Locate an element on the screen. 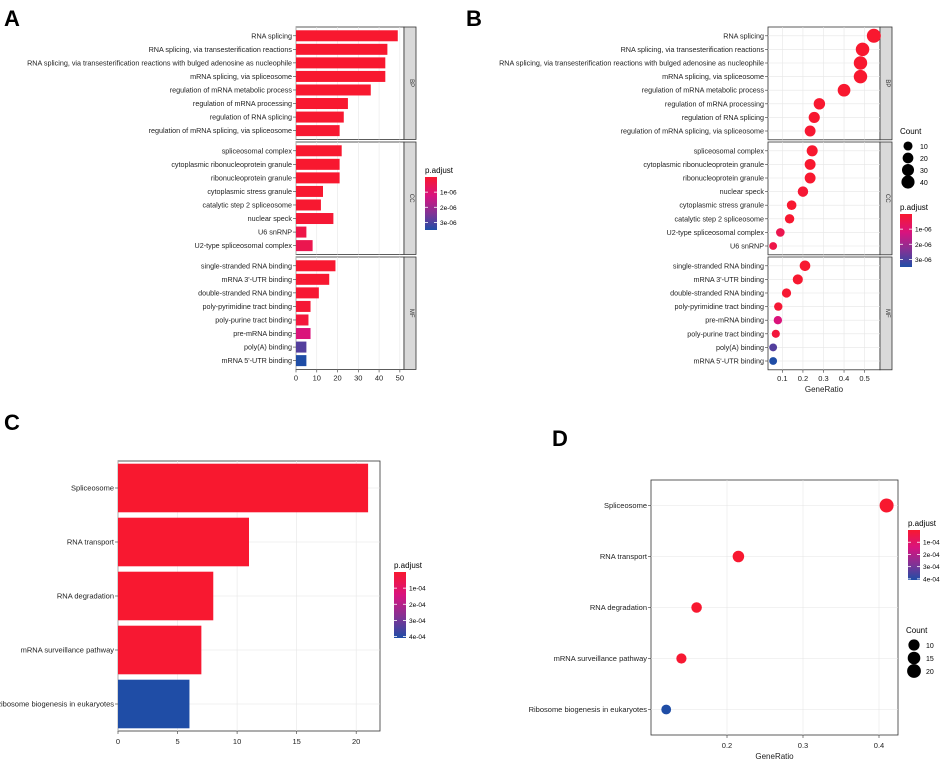 The width and height of the screenshot is (941, 762). category-label: cytoplasmic stress granule is located at coordinates (249, 191).